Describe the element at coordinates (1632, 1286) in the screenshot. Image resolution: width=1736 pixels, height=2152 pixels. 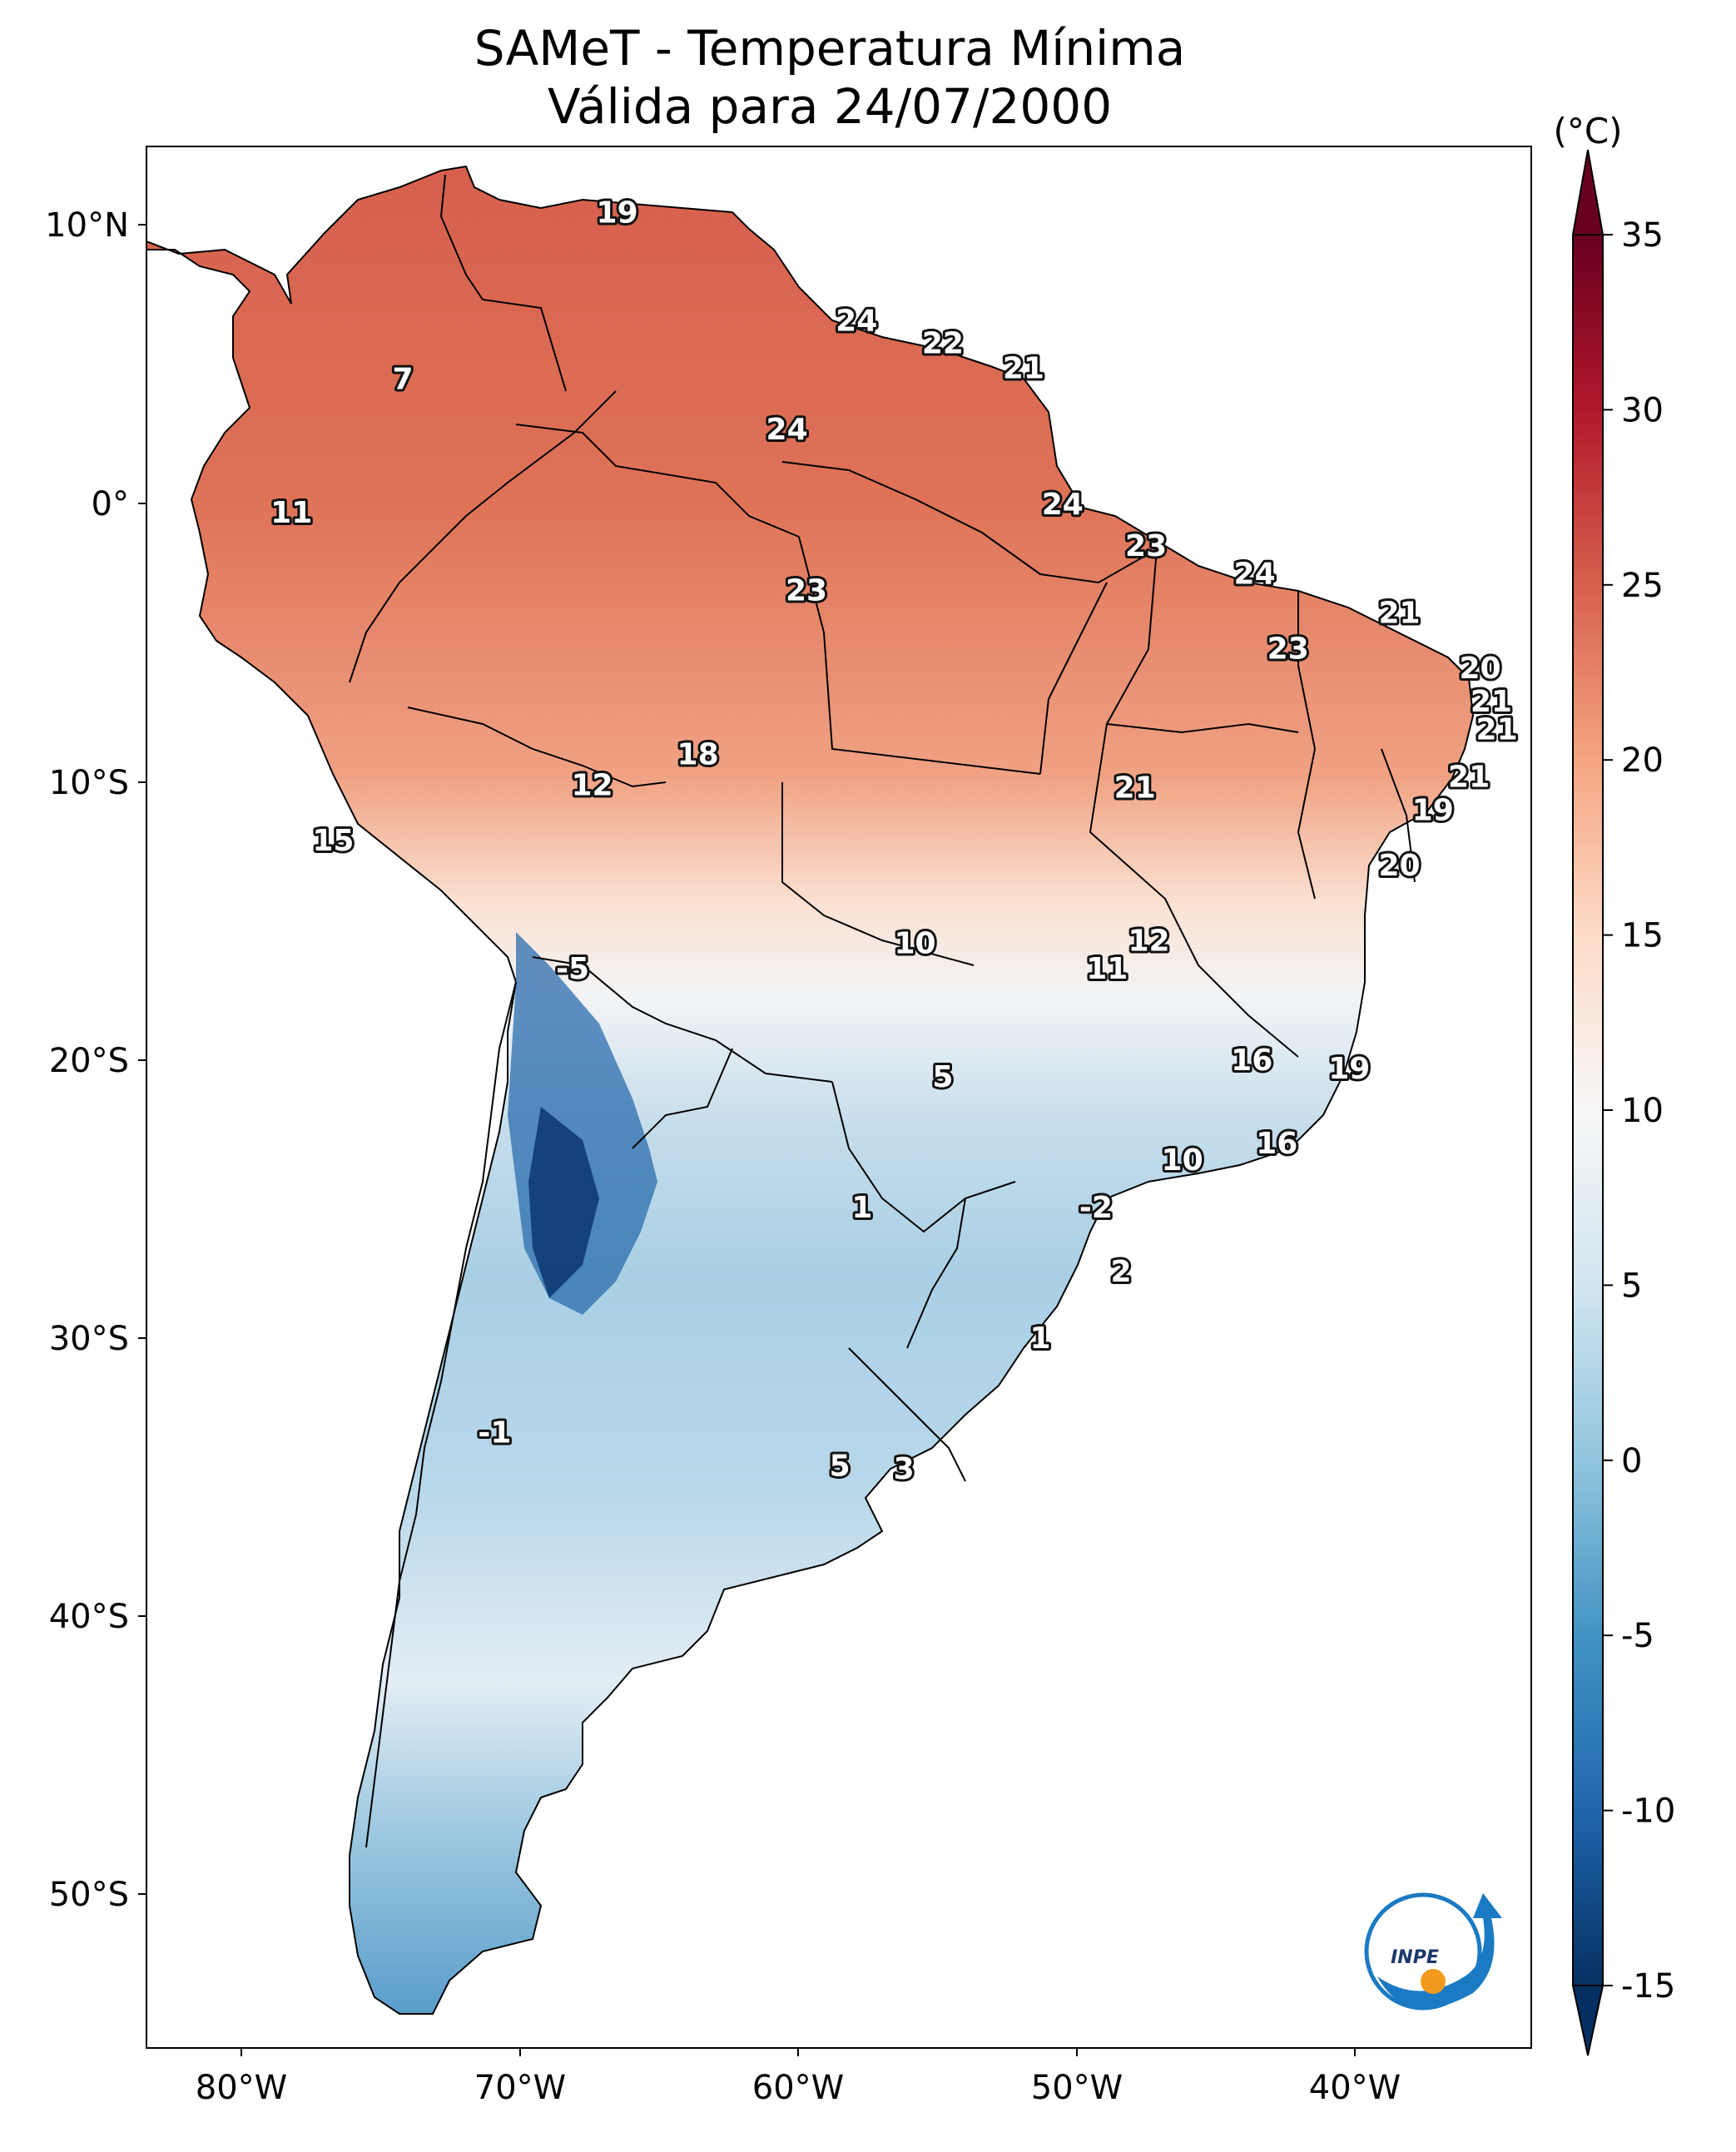
I see `colorbar-tick-label: 5` at that location.